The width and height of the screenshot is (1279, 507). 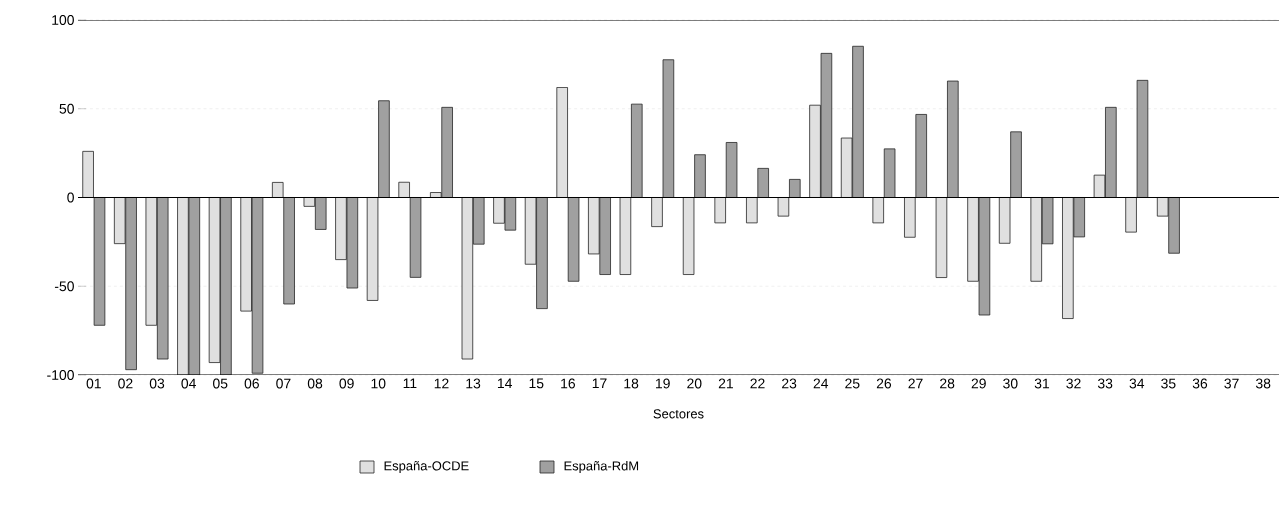 I want to click on x-tick-label: 32, so click(x=1073, y=383).